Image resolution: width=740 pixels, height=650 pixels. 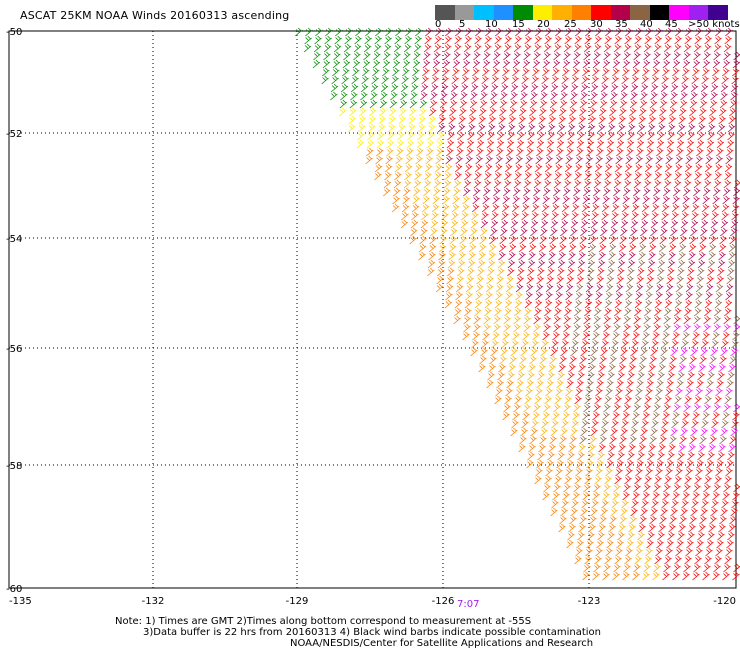 What do you see at coordinates (155, 15) in the screenshot?
I see `map-title: ASCAT 25KM NOAA Winds 20160313 ascending` at bounding box center [155, 15].